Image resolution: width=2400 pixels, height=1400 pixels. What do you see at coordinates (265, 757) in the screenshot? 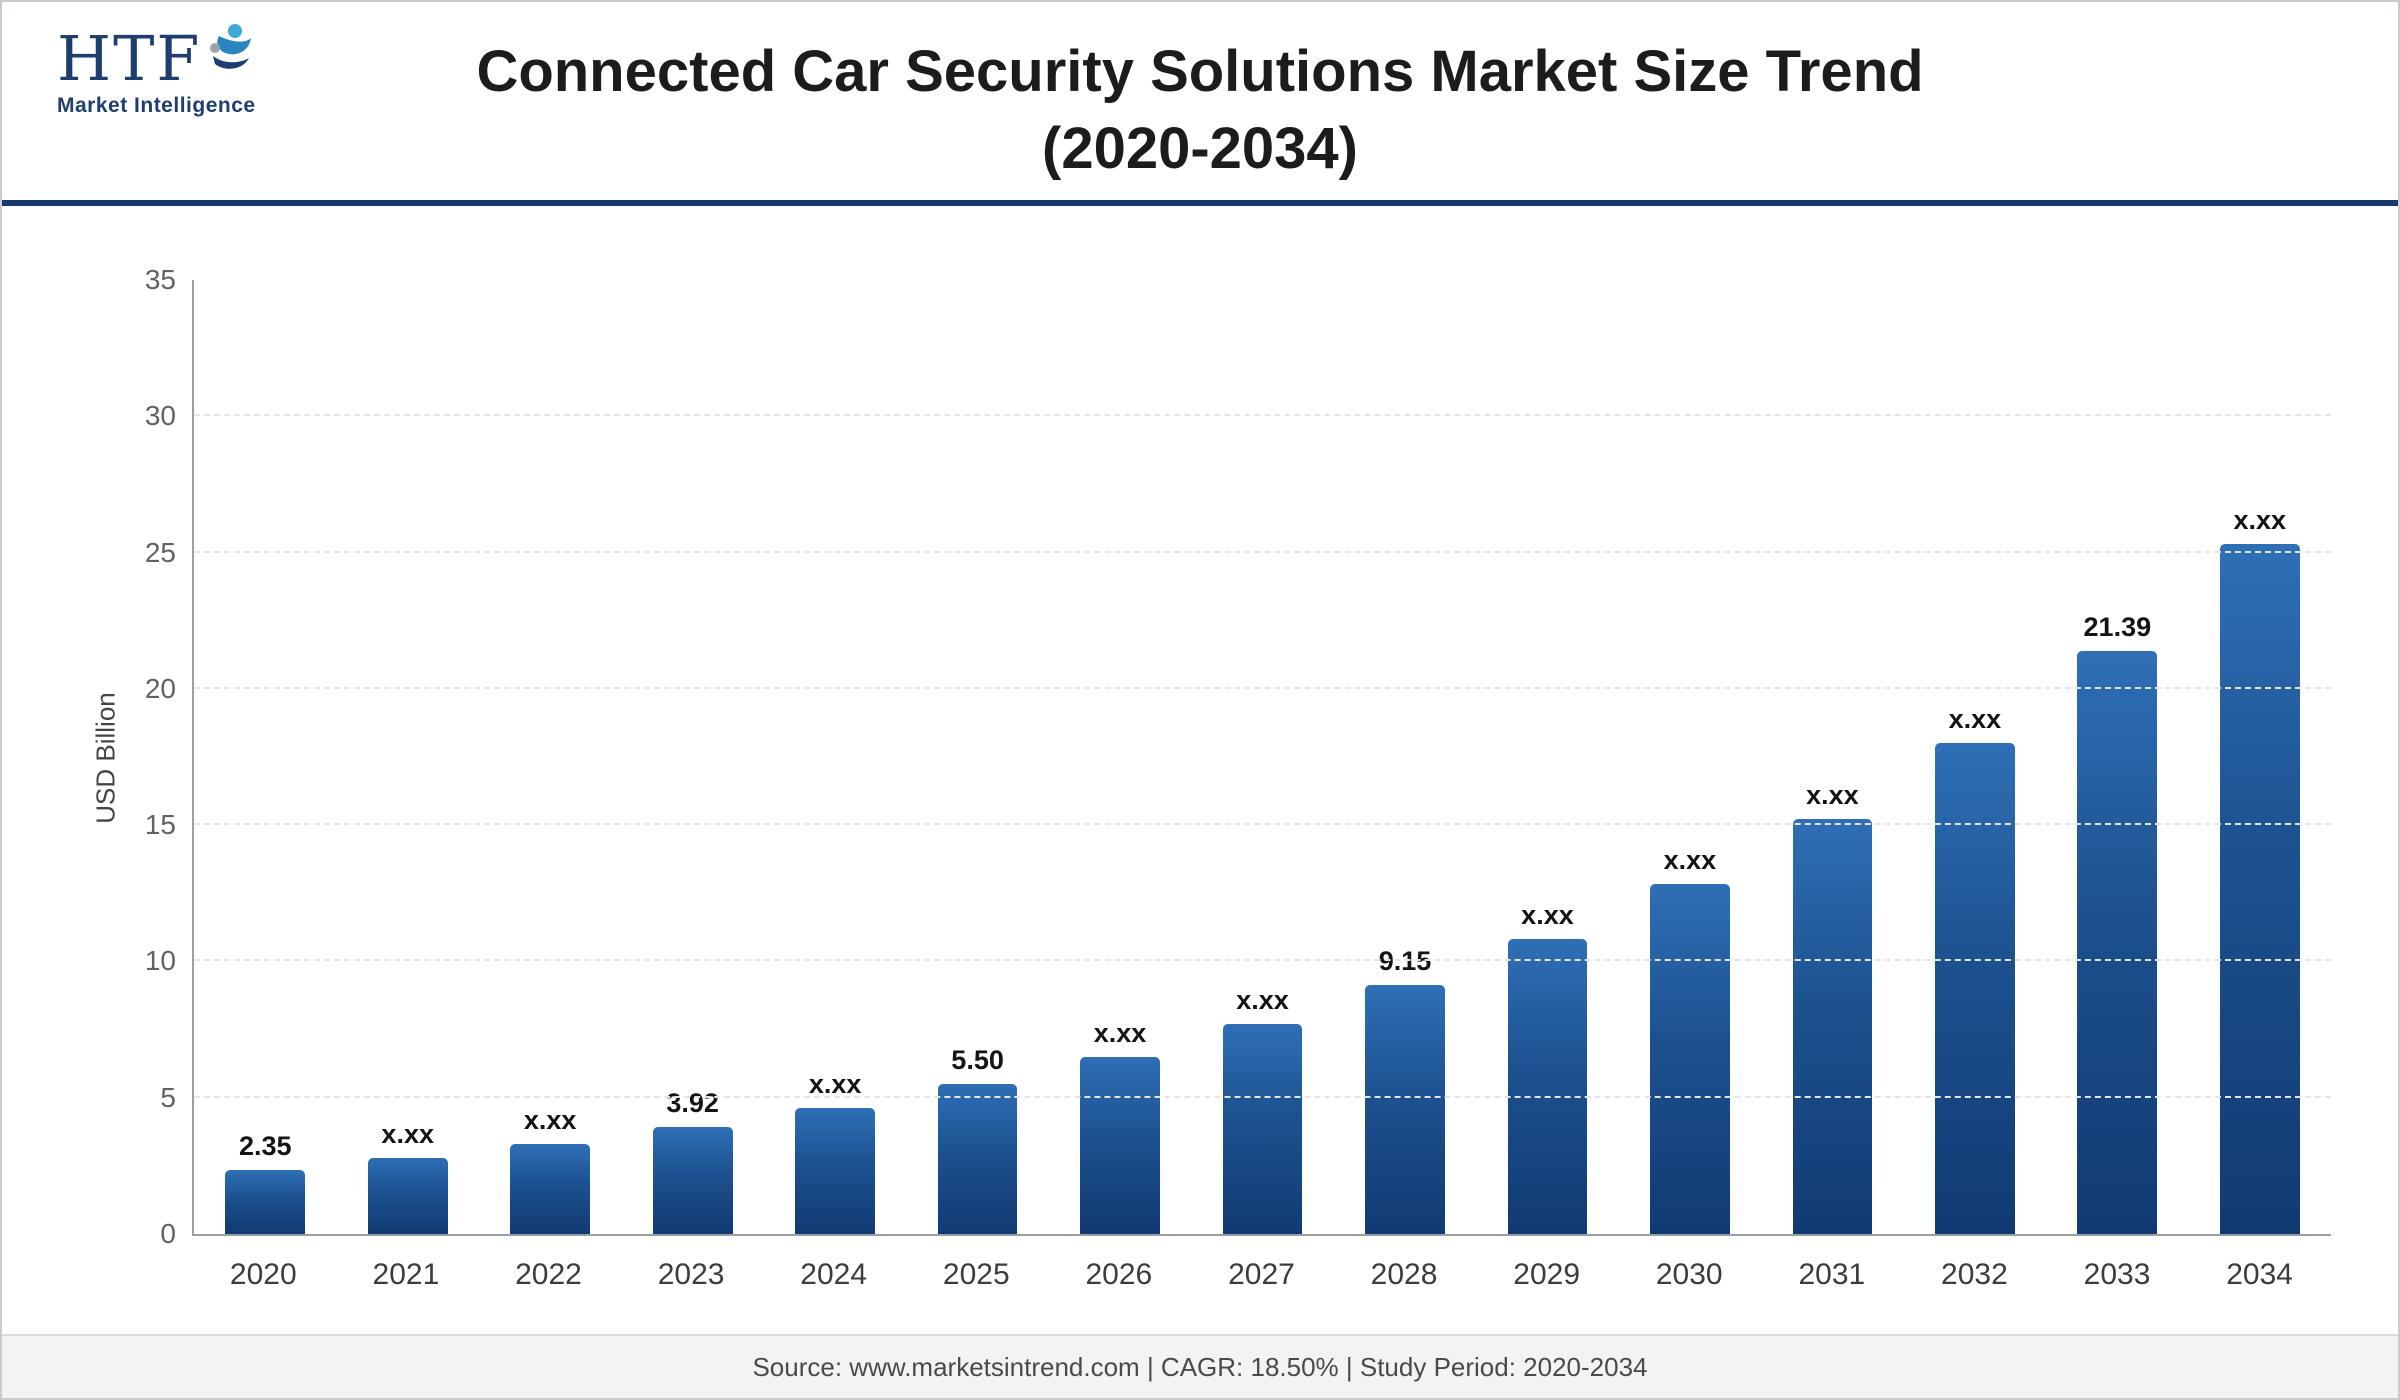
I see `bar-slot: 2.35` at bounding box center [265, 757].